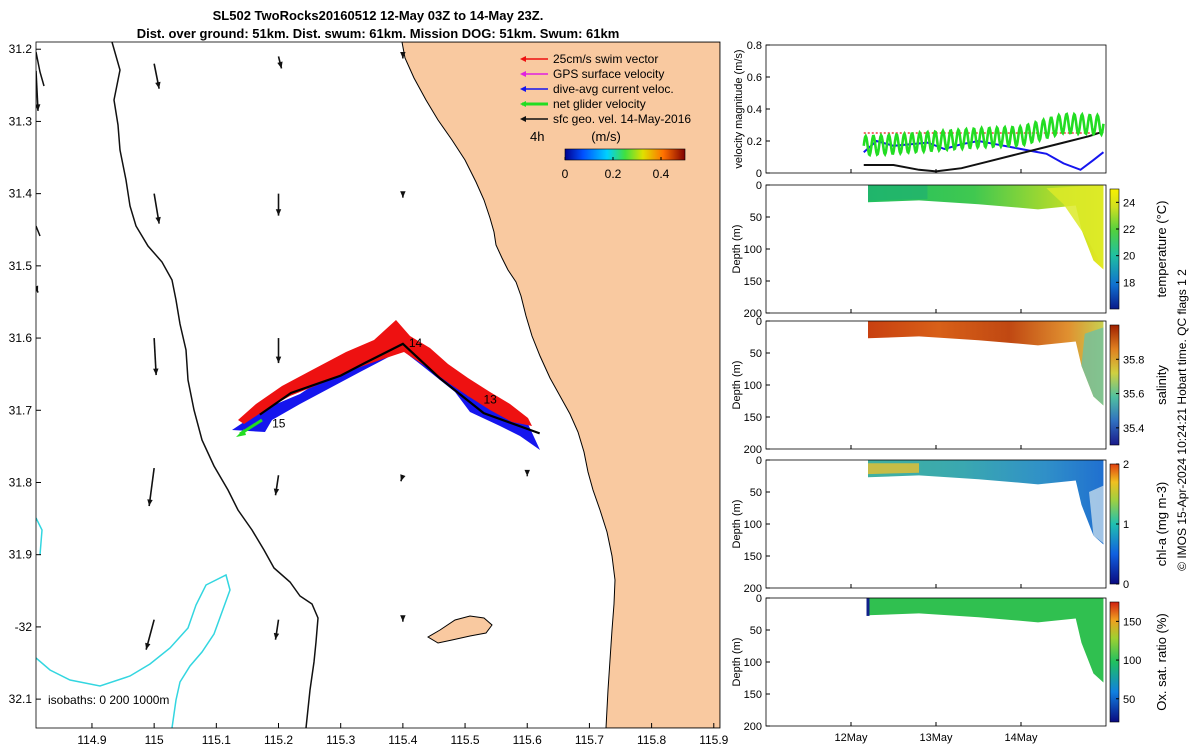  What do you see at coordinates (851, 738) in the screenshot?
I see `time-axis-tick-label: 12May` at bounding box center [851, 738].